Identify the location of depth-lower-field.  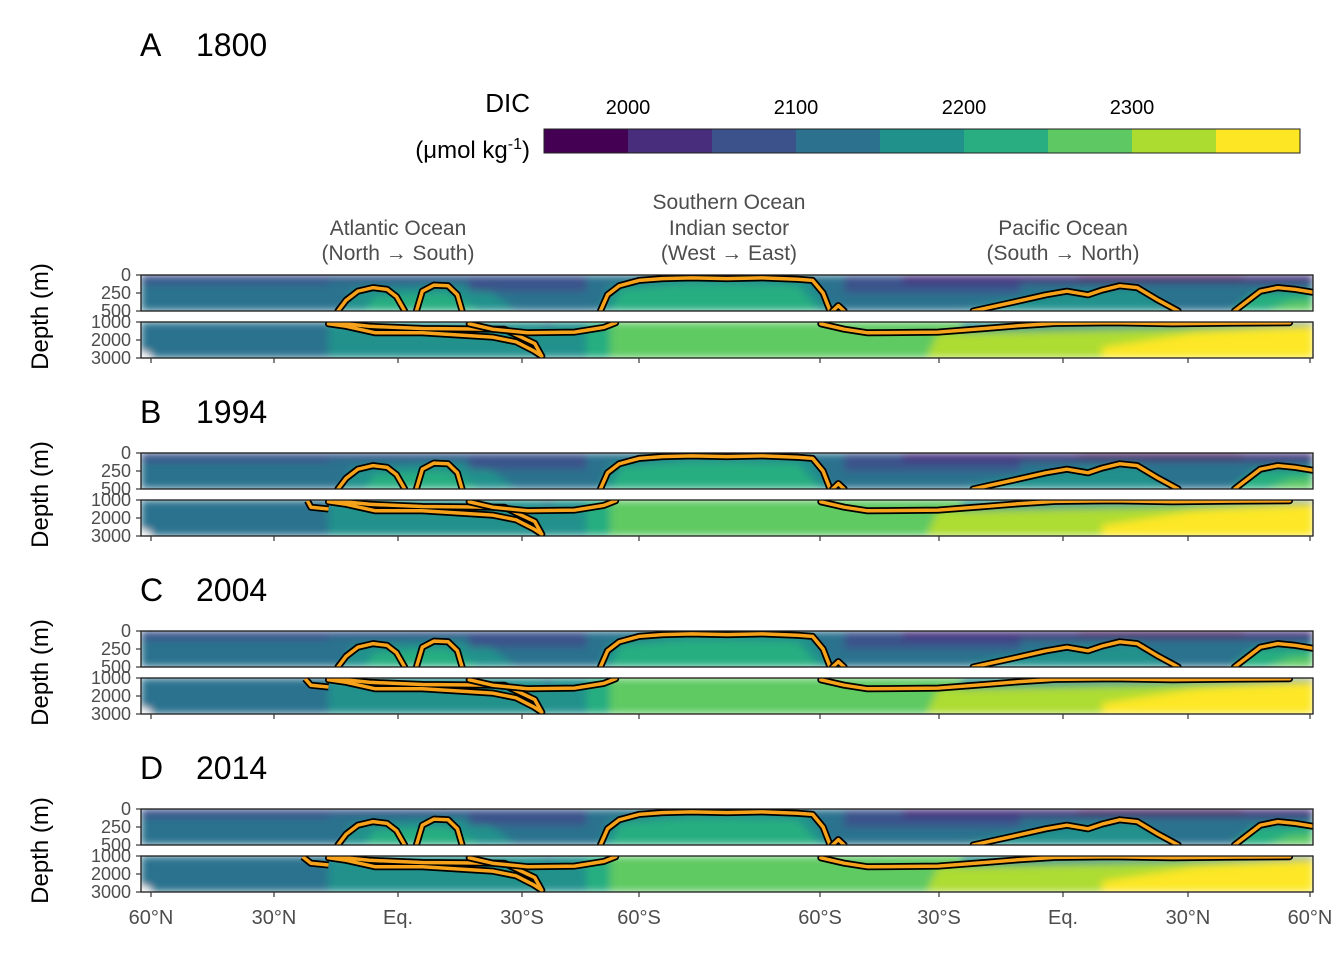
(727, 340).